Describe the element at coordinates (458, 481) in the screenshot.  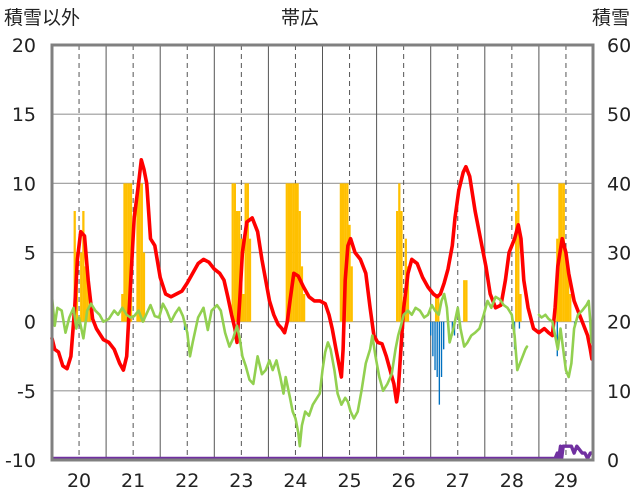
I see `x-tick-label: 27` at that location.